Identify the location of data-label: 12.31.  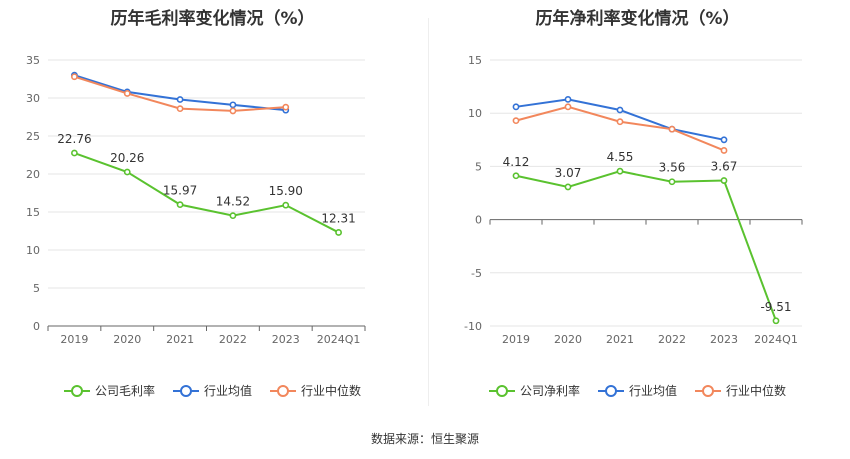
(338, 218).